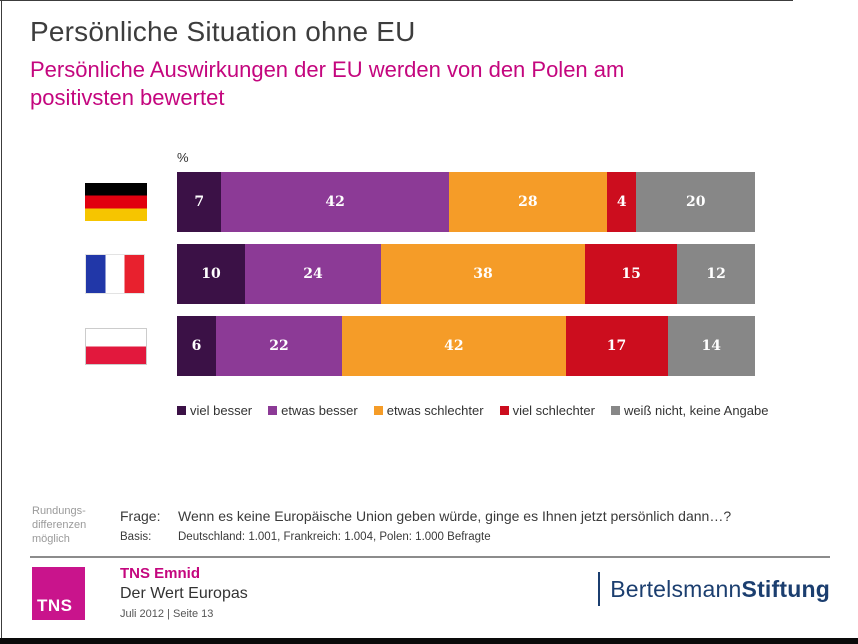  Describe the element at coordinates (599, 589) in the screenshot. I see `logo-vertical-bar` at that location.